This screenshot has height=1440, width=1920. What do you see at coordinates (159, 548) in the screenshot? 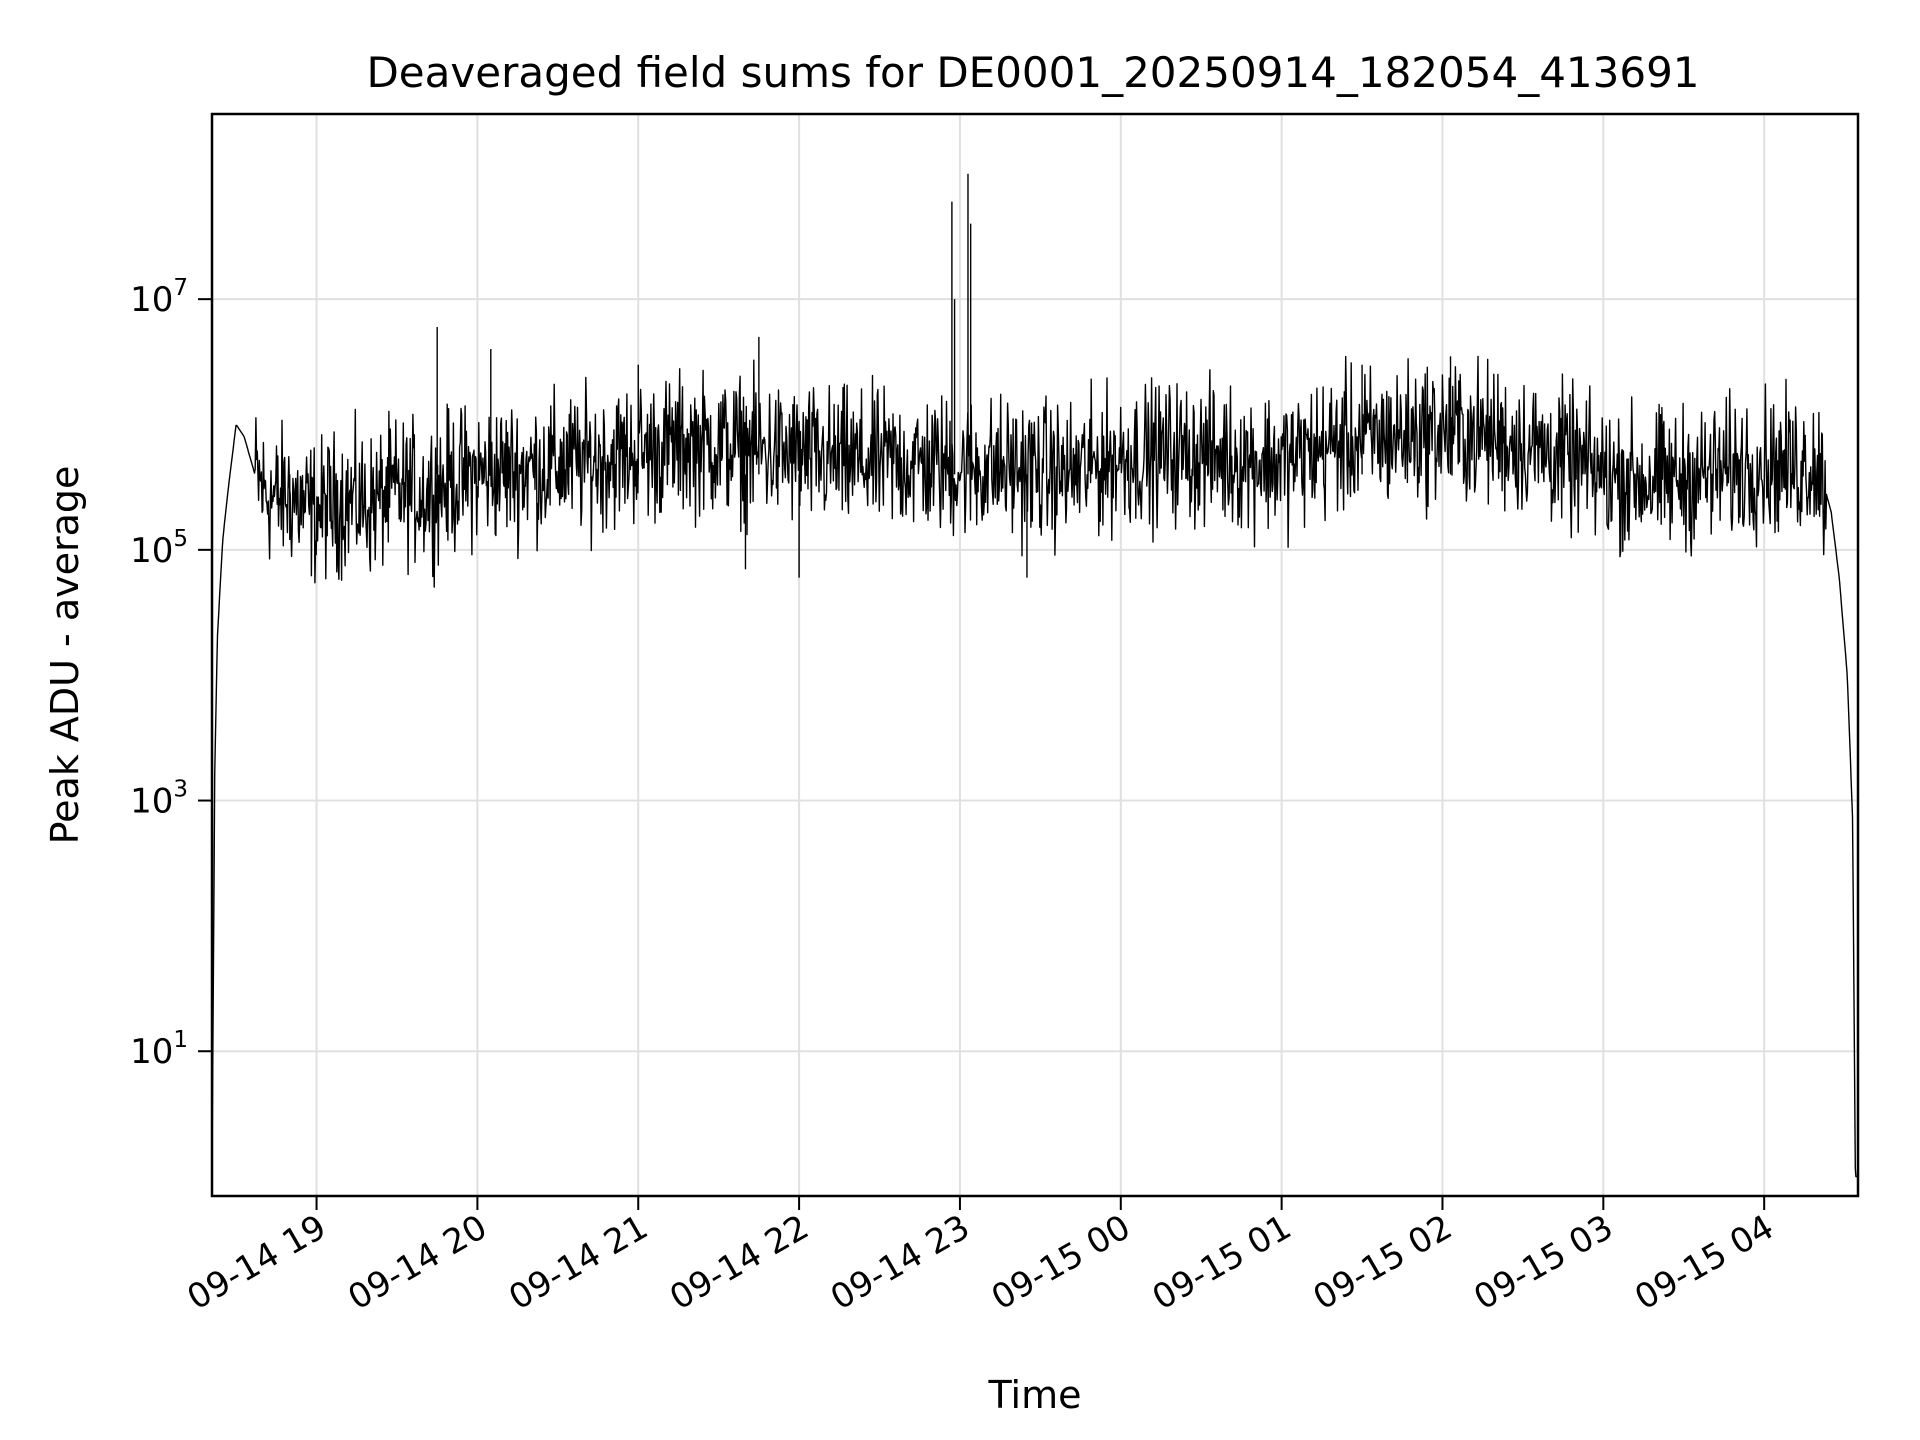
I see `y-tick-label: 10⁵` at bounding box center [159, 548].